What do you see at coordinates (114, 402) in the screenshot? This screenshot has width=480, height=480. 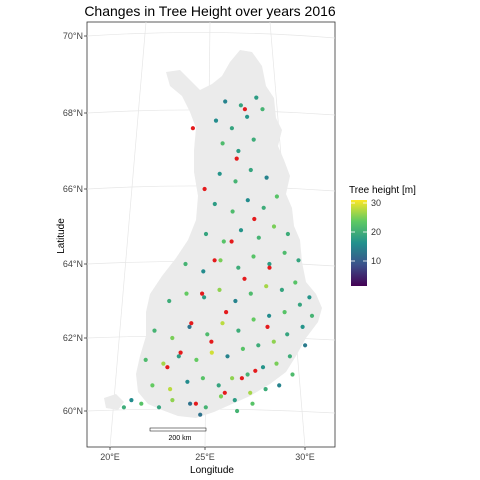 I see `aland-islands` at bounding box center [114, 402].